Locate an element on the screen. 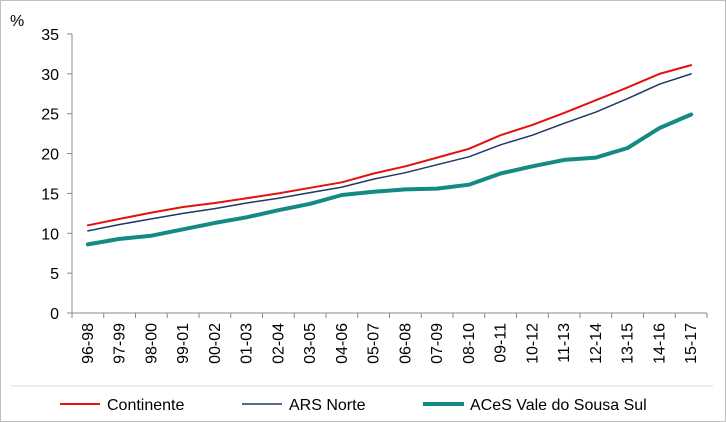 Image resolution: width=726 pixels, height=422 pixels. x-tick-label: 04-06 is located at coordinates (342, 343).